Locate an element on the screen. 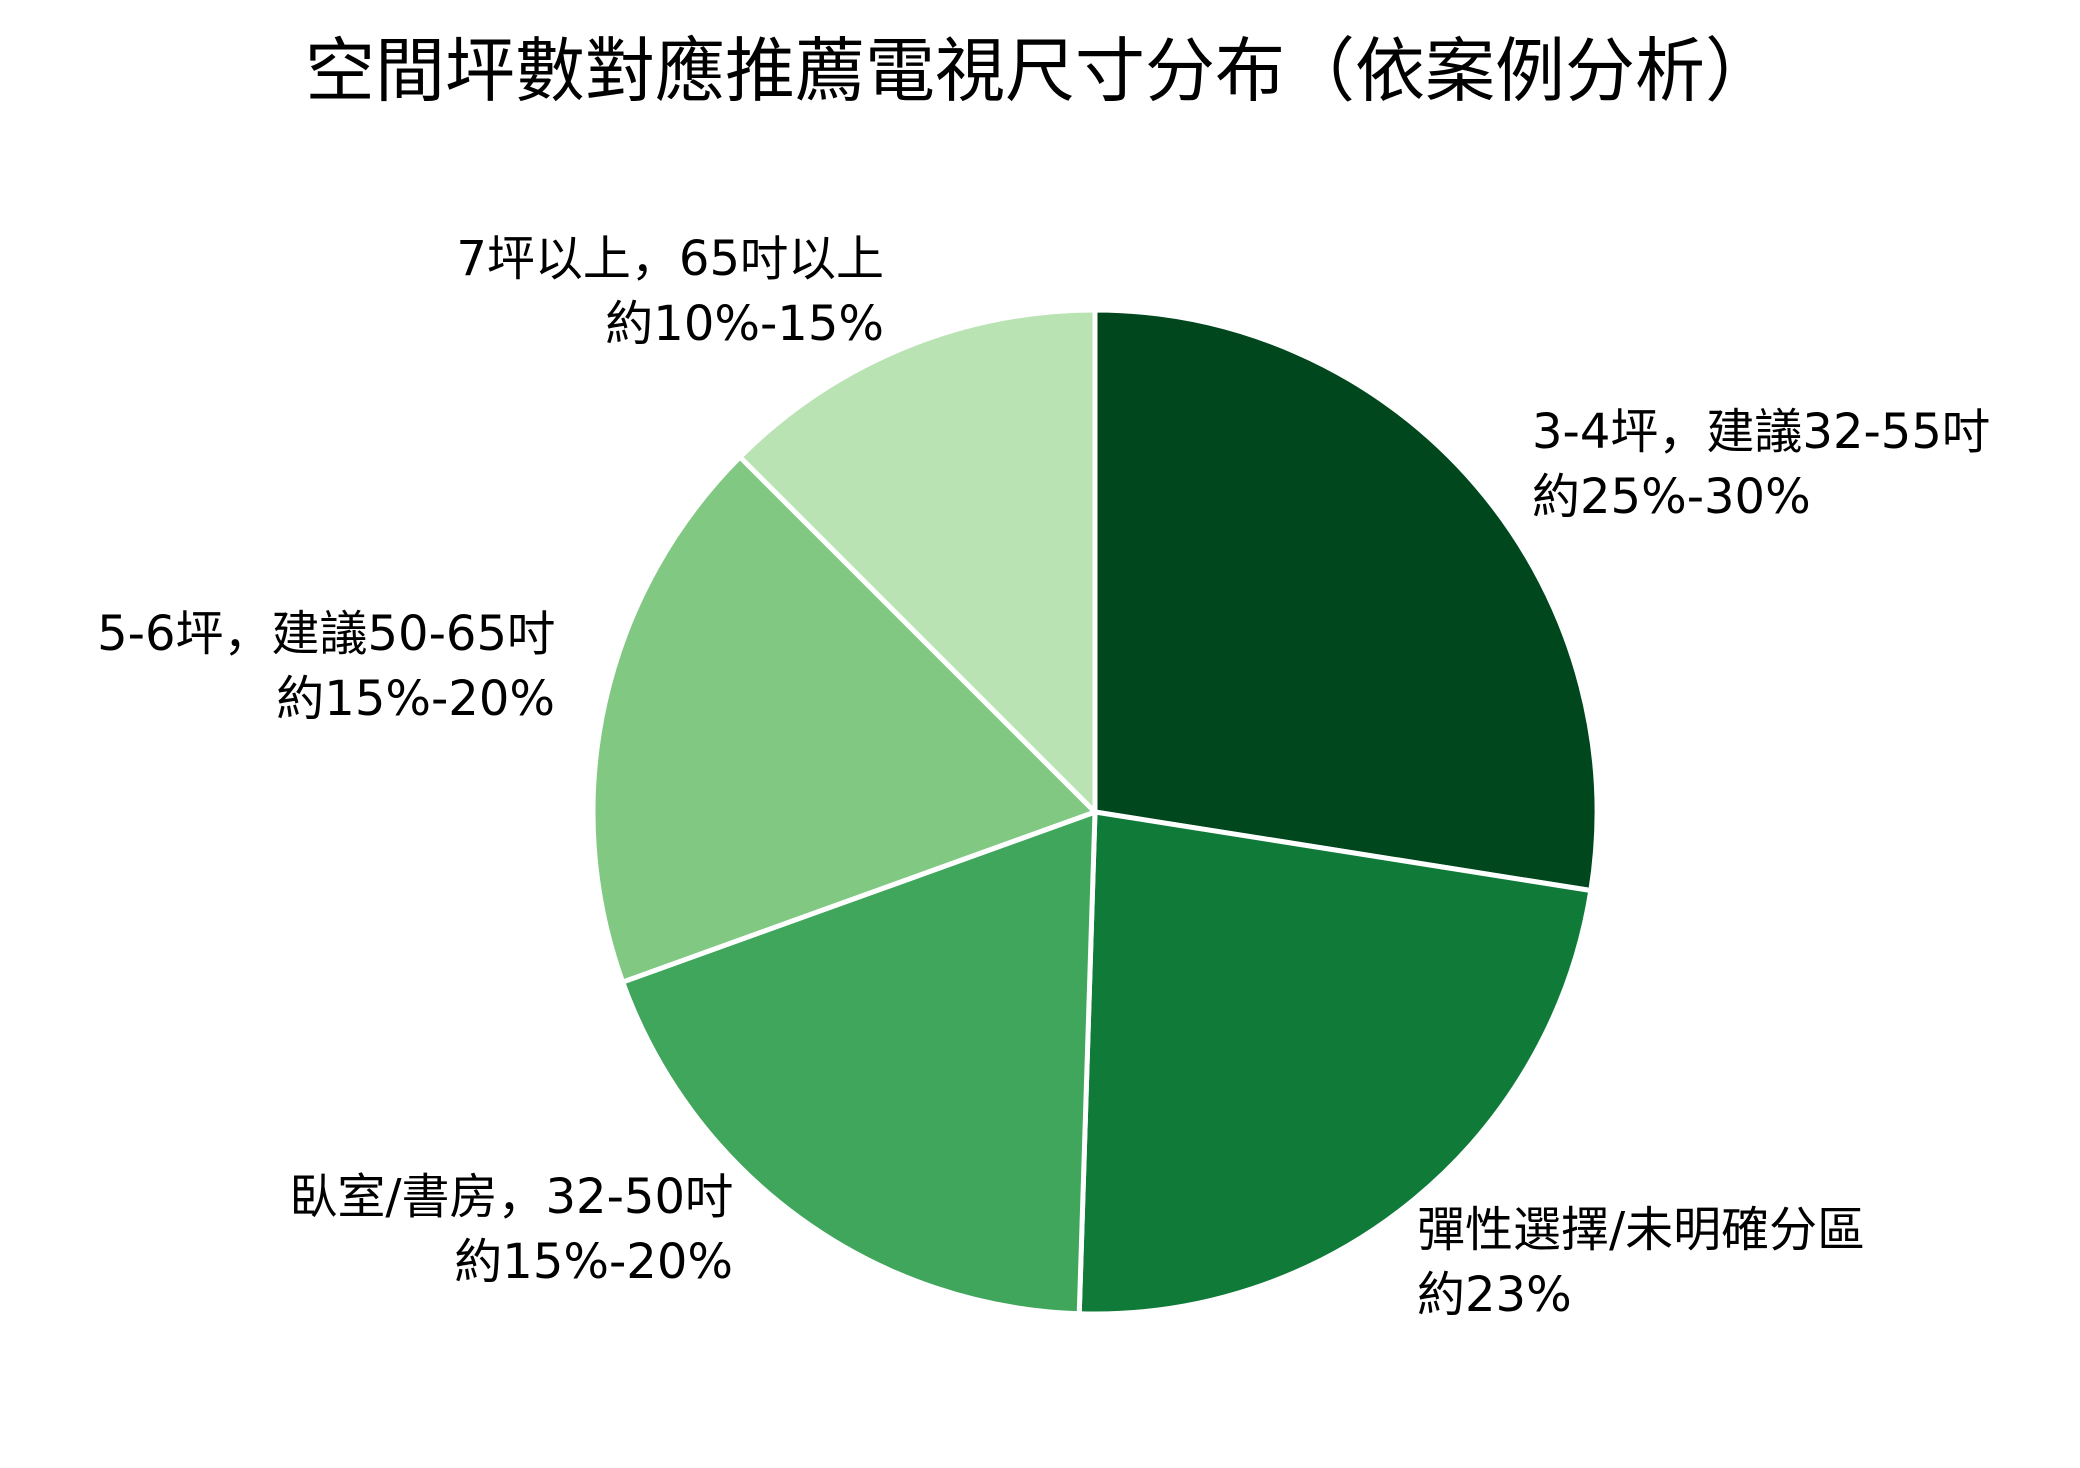  slice-label-1-line1: 3-4坪，建議32-55吋 is located at coordinates (1761, 432).